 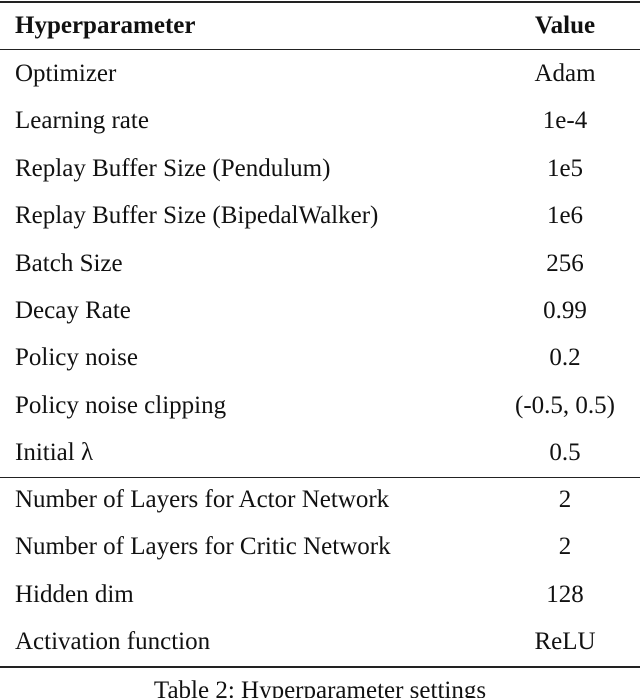 What do you see at coordinates (565, 121) in the screenshot?
I see `value-cell: 1e-4` at bounding box center [565, 121].